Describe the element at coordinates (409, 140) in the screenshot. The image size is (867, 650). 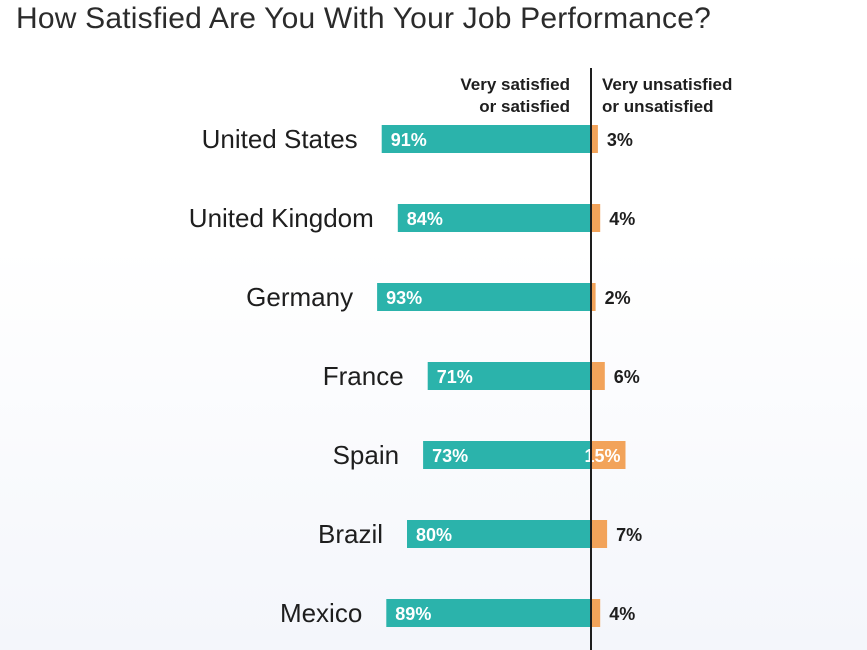
I see `data-label-satisfied: 91%` at that location.